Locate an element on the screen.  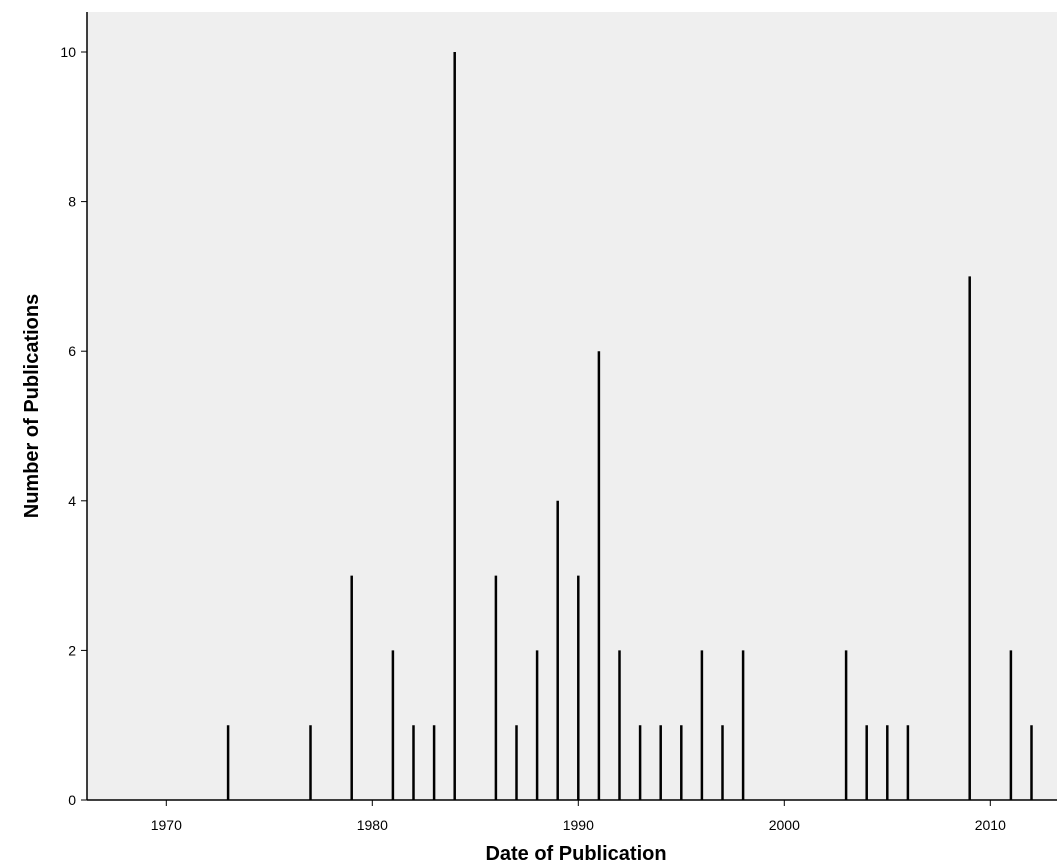
x-tick-label: 1990 is located at coordinates (578, 825).